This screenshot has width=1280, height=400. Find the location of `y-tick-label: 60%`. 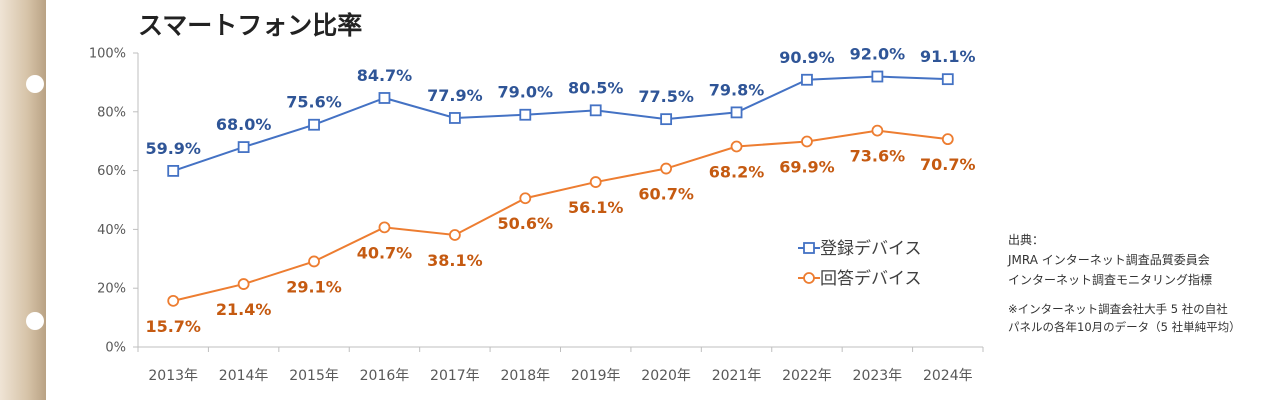

y-tick-label: 60% is located at coordinates (111, 171).